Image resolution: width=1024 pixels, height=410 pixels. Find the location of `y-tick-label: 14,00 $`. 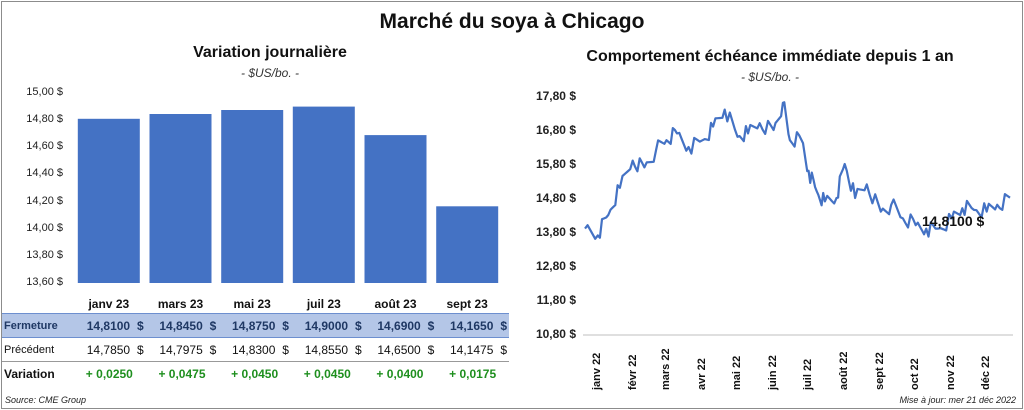

y-tick-label: 14,00 $ is located at coordinates (44, 227).